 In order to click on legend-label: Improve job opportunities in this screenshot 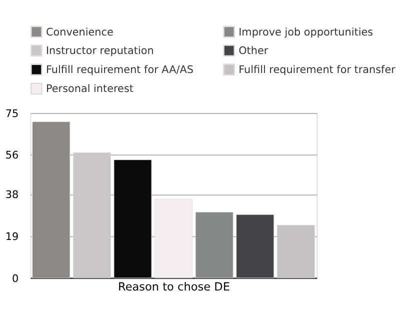, I will do `click(306, 32)`.